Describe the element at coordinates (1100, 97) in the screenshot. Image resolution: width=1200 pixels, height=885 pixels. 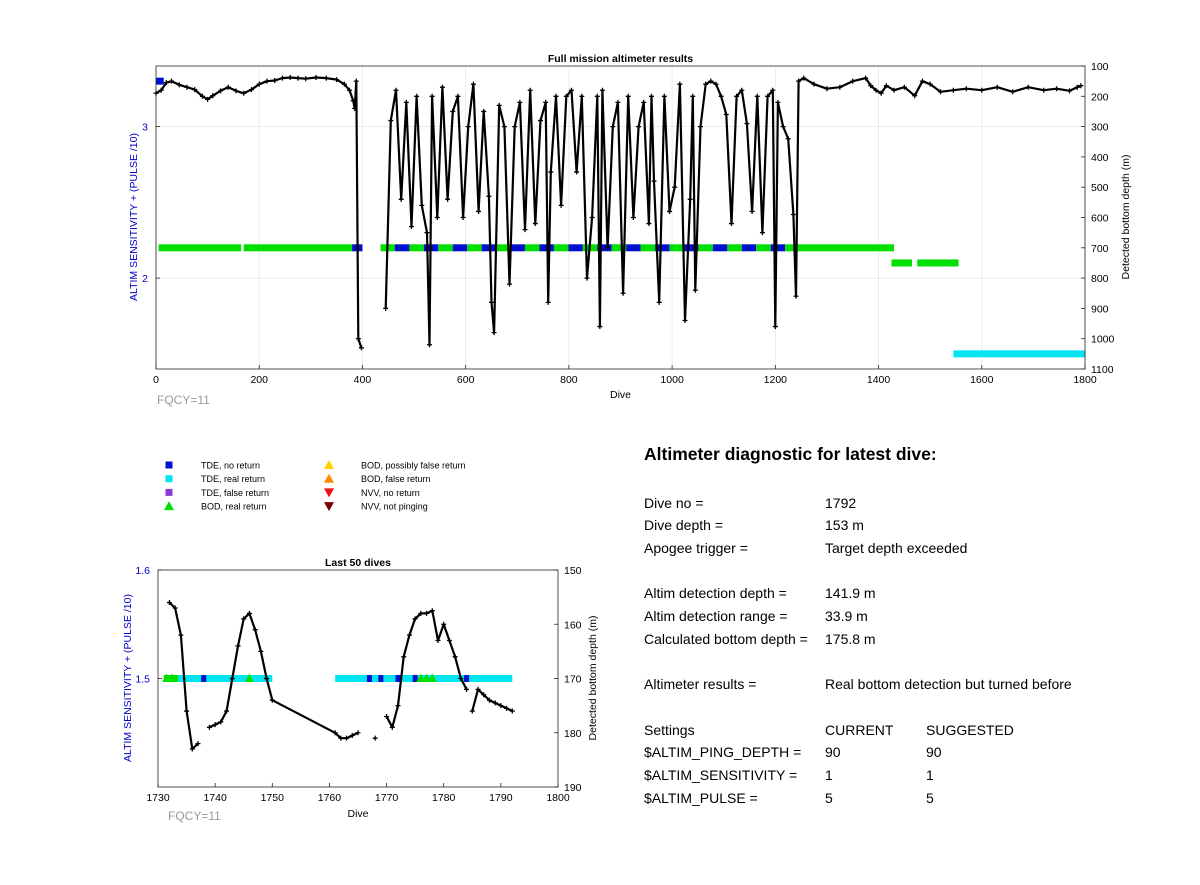
I see `y2-tick-label: 200` at that location.